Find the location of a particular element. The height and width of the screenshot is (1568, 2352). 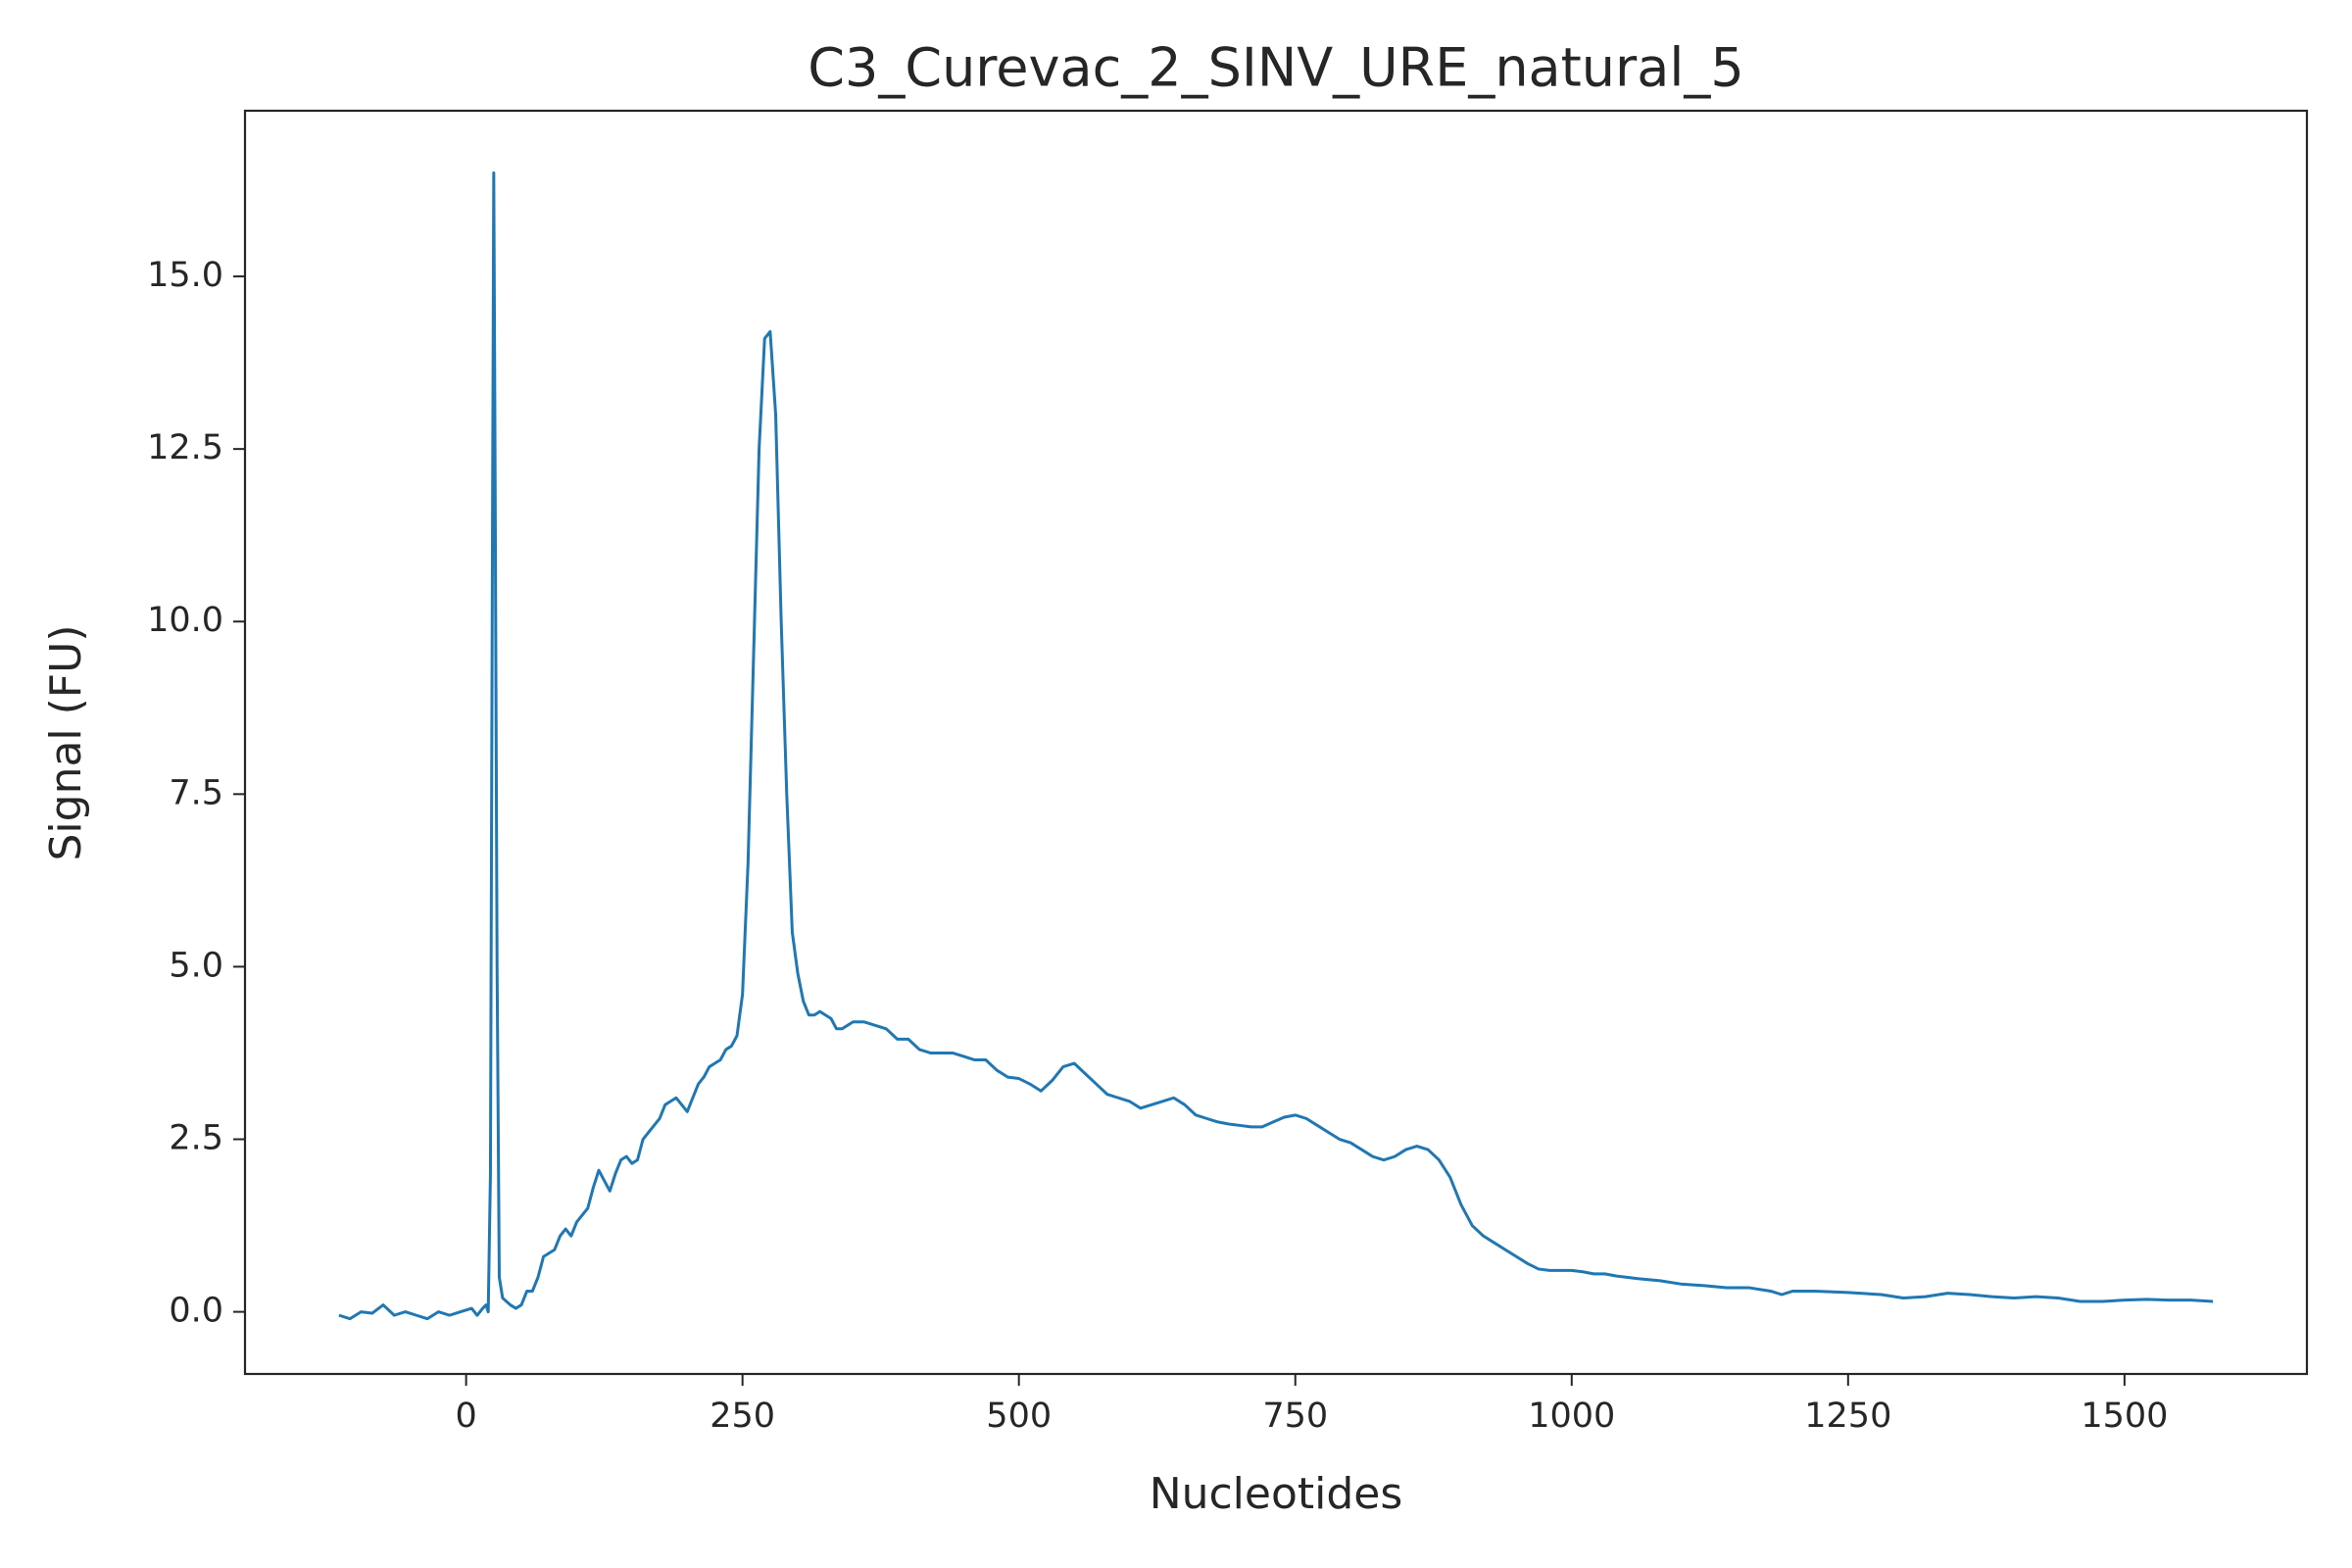

x-axis-label: Nucleotides is located at coordinates (1276, 1494).